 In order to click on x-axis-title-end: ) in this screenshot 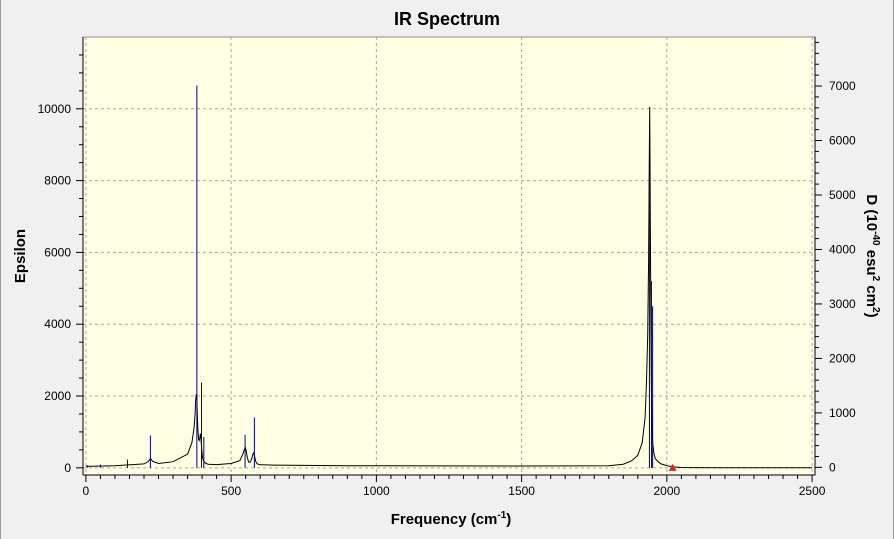, I will do `click(508, 519)`.